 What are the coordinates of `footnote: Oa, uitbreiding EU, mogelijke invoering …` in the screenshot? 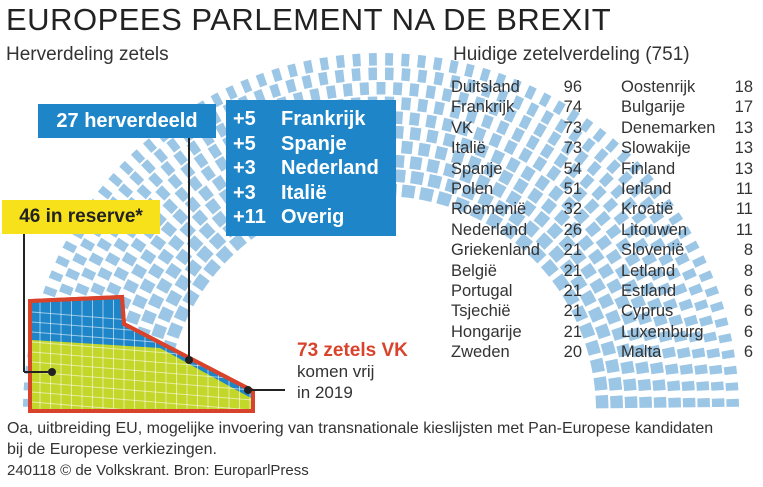 It's located at (360, 439).